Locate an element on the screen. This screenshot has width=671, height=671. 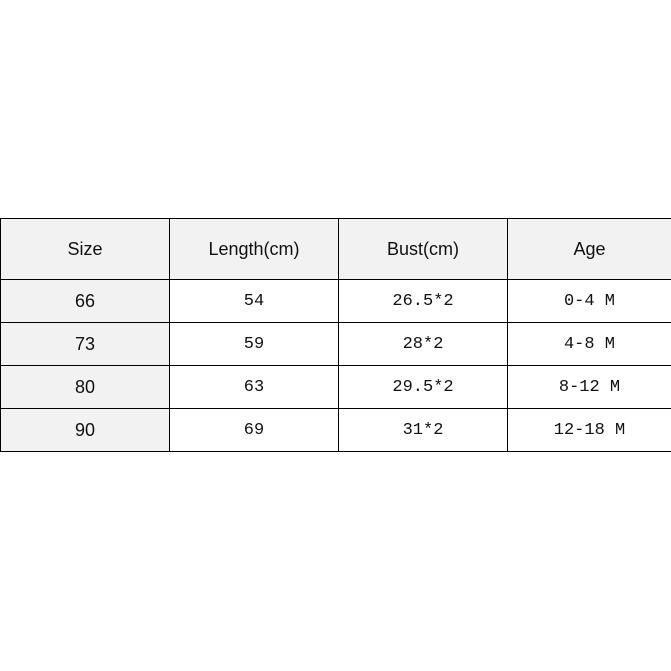
header-size: Size is located at coordinates (85, 249).